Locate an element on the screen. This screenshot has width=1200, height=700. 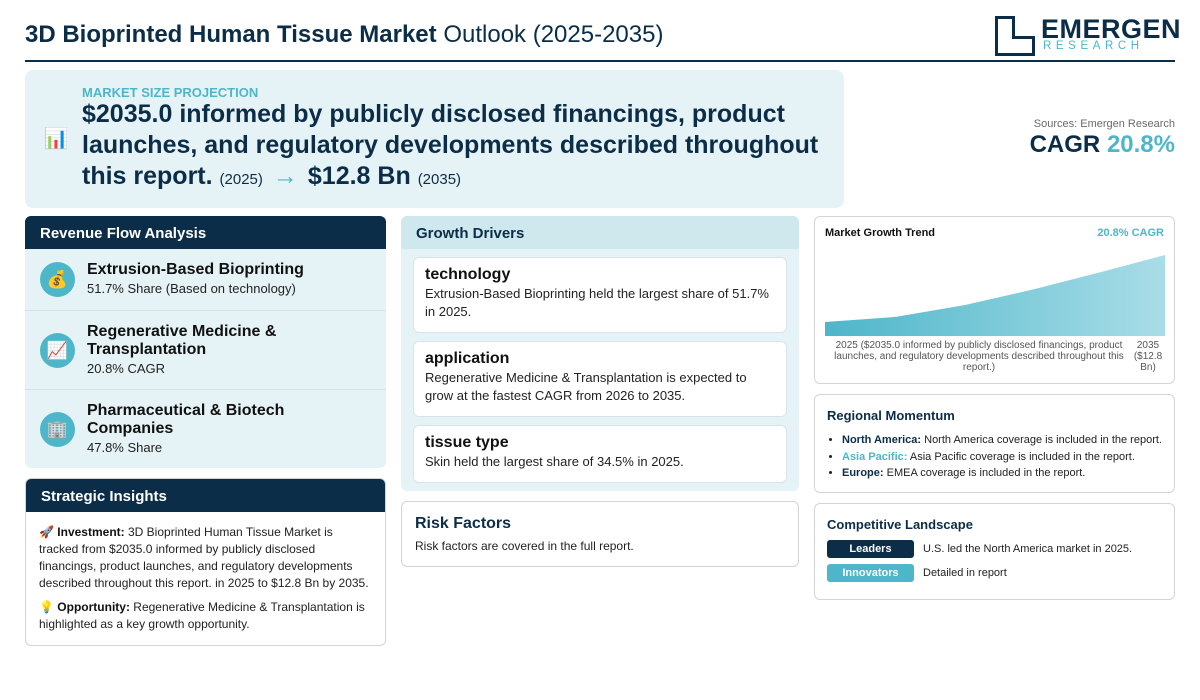
chart-up-icon: 📈 is located at coordinates (57, 350).